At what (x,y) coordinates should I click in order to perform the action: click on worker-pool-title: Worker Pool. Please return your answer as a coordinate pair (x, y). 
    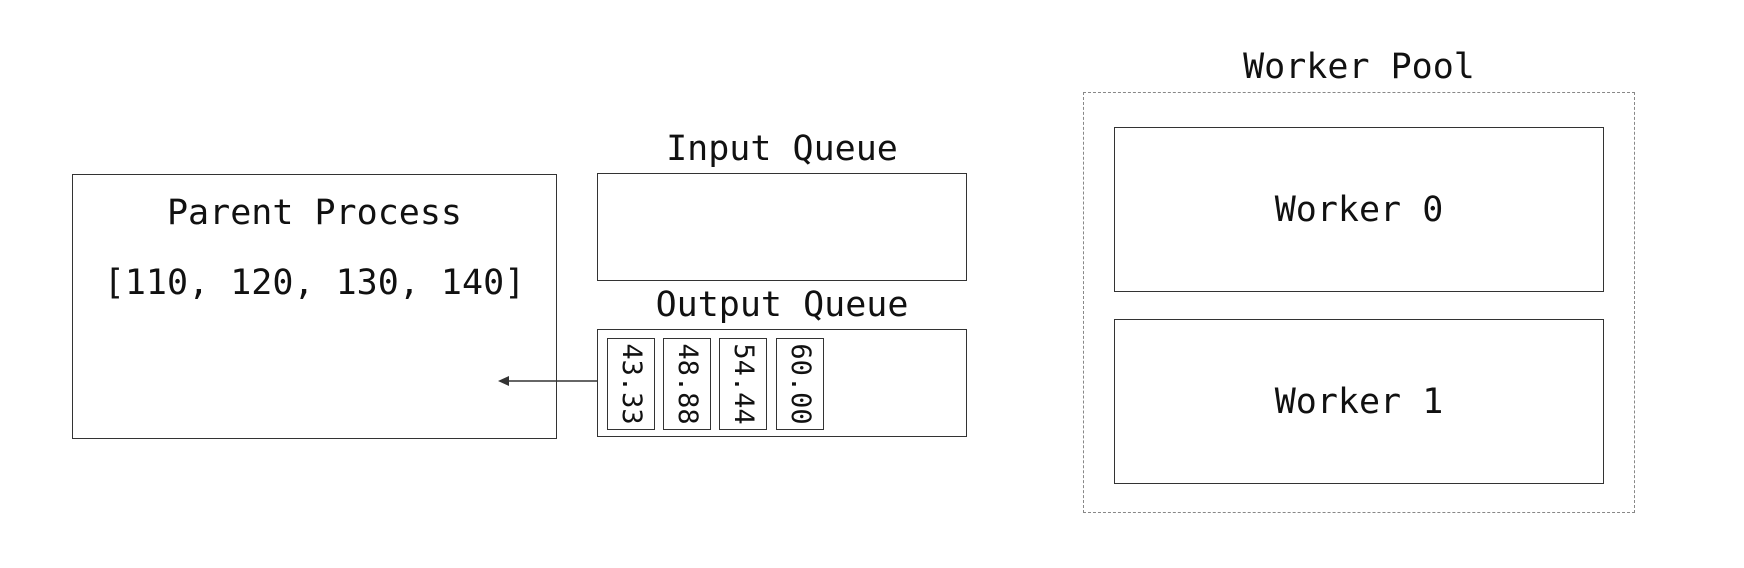
    Looking at the image, I should click on (1359, 67).